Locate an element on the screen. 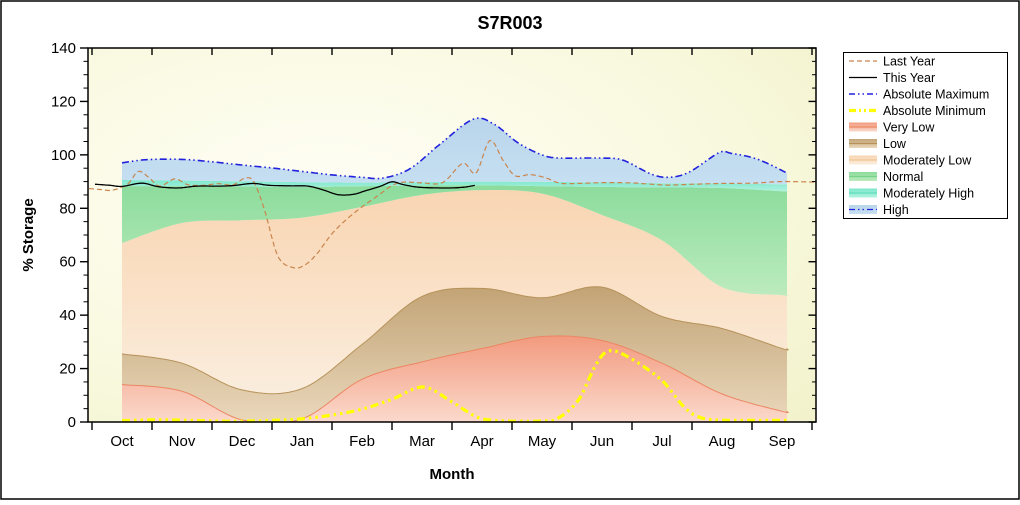  legend-item-moderately-high: Moderately High is located at coordinates (911, 193).